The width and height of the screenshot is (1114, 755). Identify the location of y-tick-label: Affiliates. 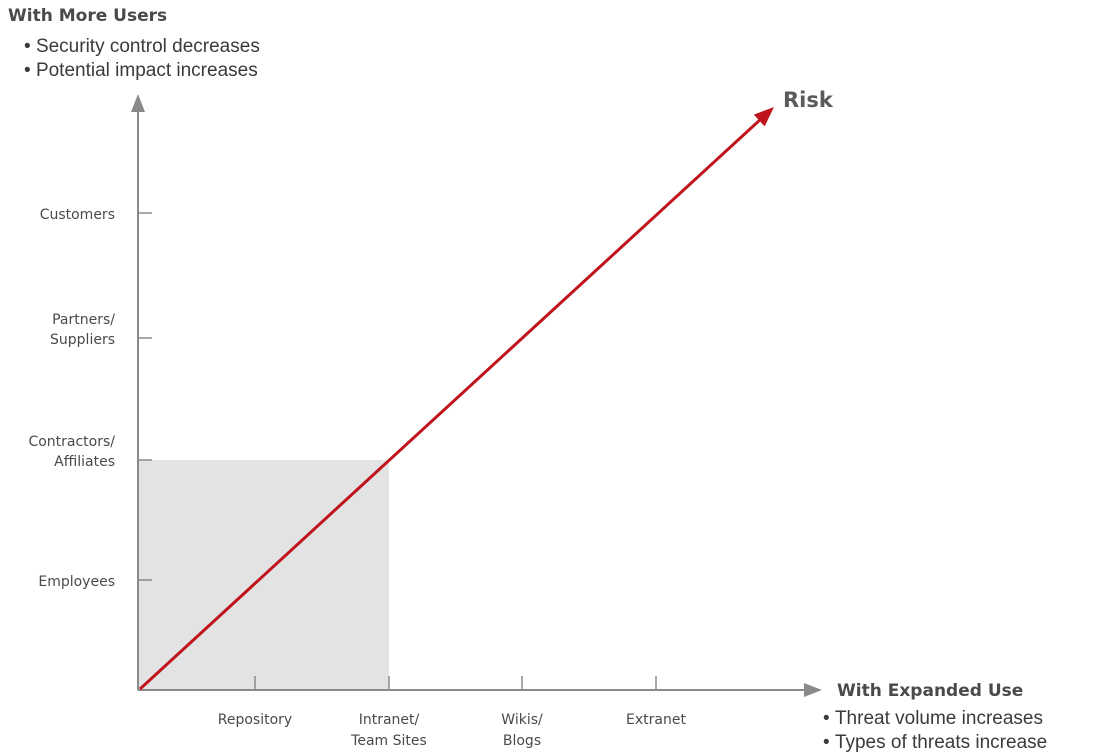
(84, 462).